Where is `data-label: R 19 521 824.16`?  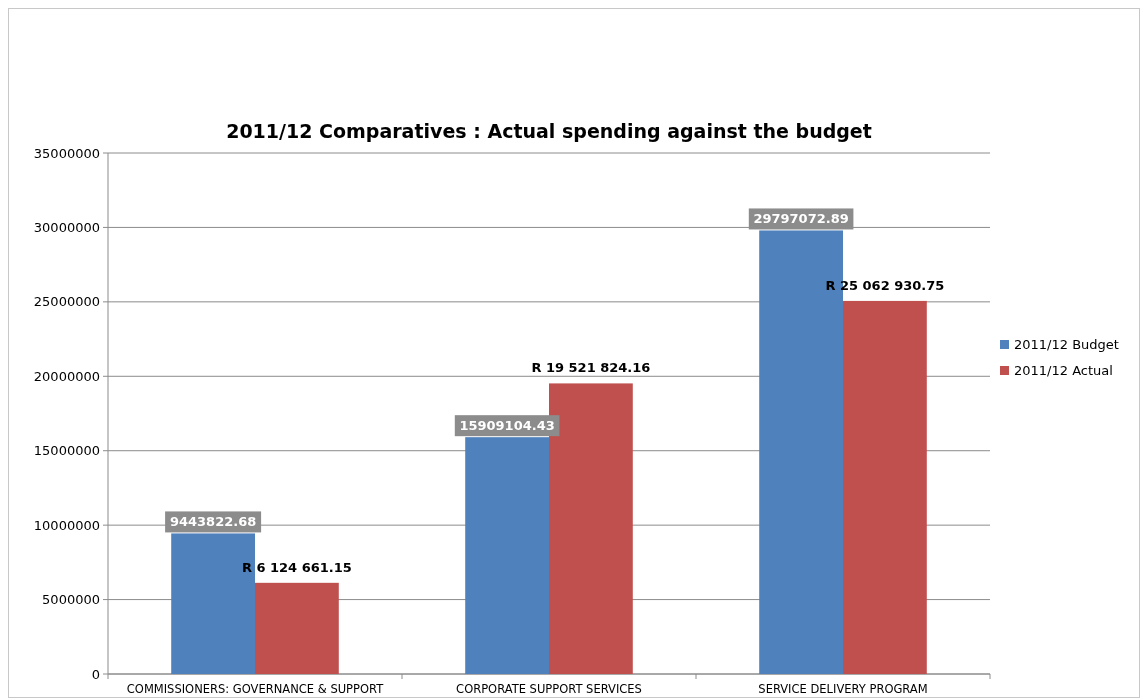
data-label: R 19 521 824.16 is located at coordinates (591, 368).